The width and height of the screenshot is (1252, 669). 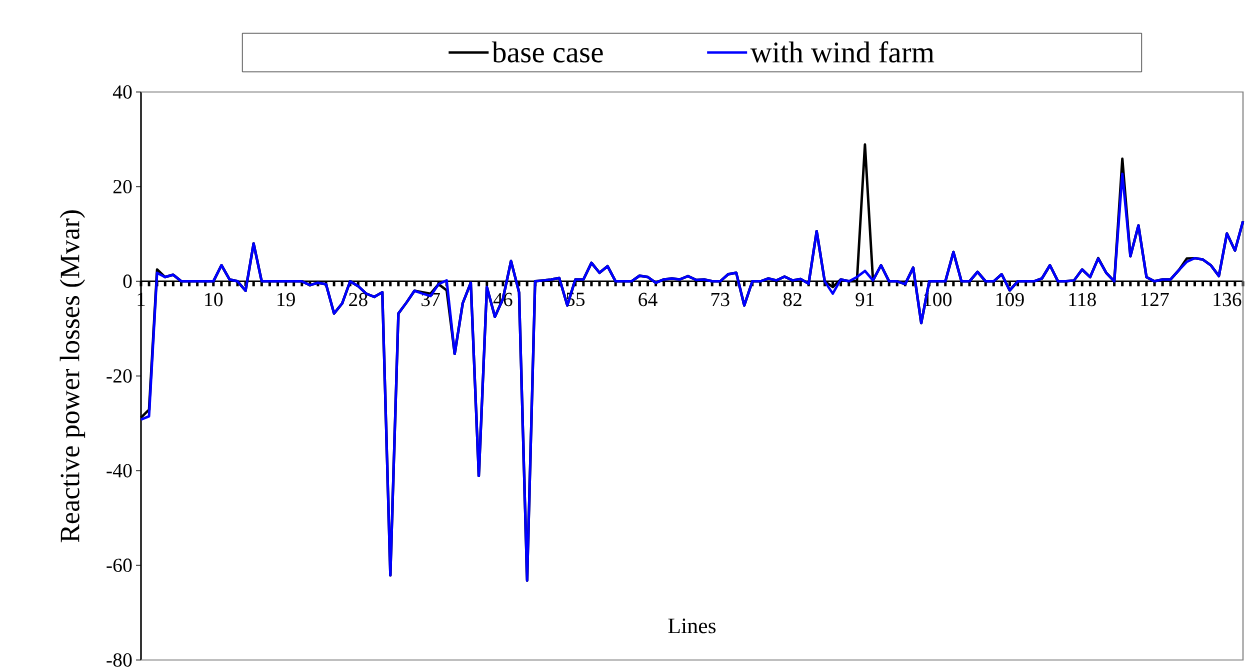 What do you see at coordinates (547, 52) in the screenshot?
I see `legend-label: base case` at bounding box center [547, 52].